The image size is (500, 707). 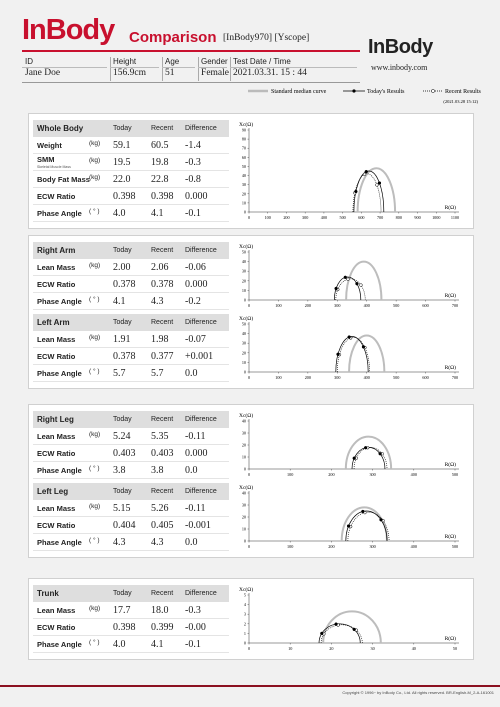 What do you see at coordinates (417, 217) in the screenshot?
I see `x-tick-label: 900` at bounding box center [417, 217].